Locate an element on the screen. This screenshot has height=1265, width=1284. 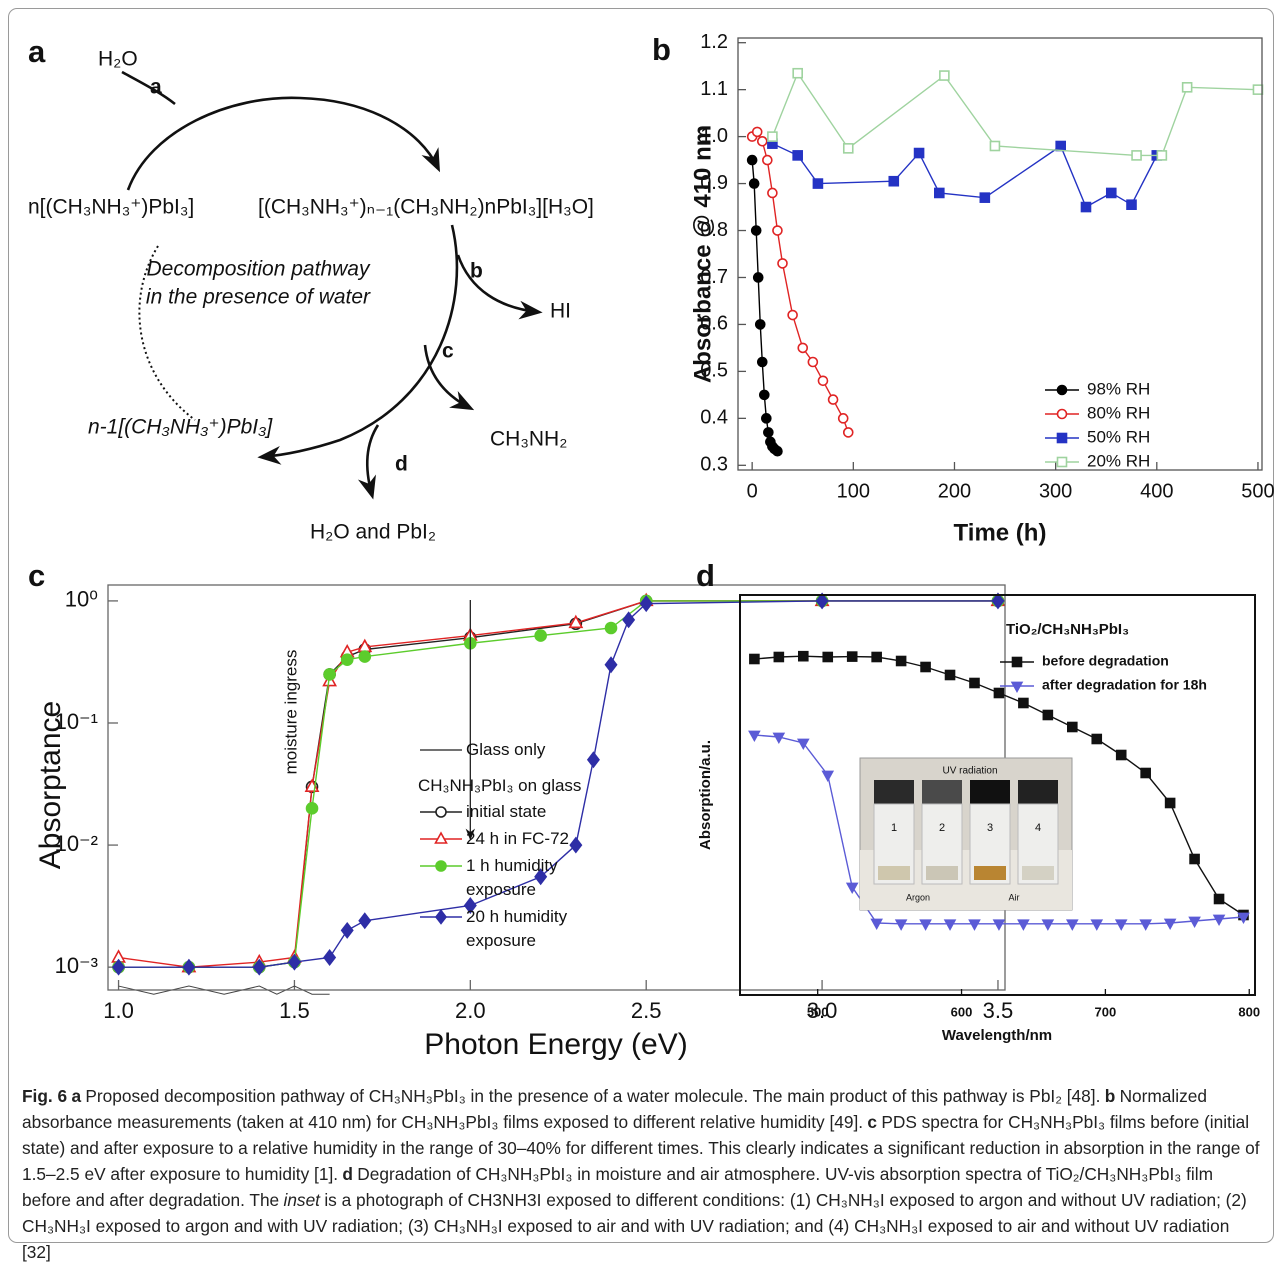
legend-swatch is located at coordinates (441, 917).